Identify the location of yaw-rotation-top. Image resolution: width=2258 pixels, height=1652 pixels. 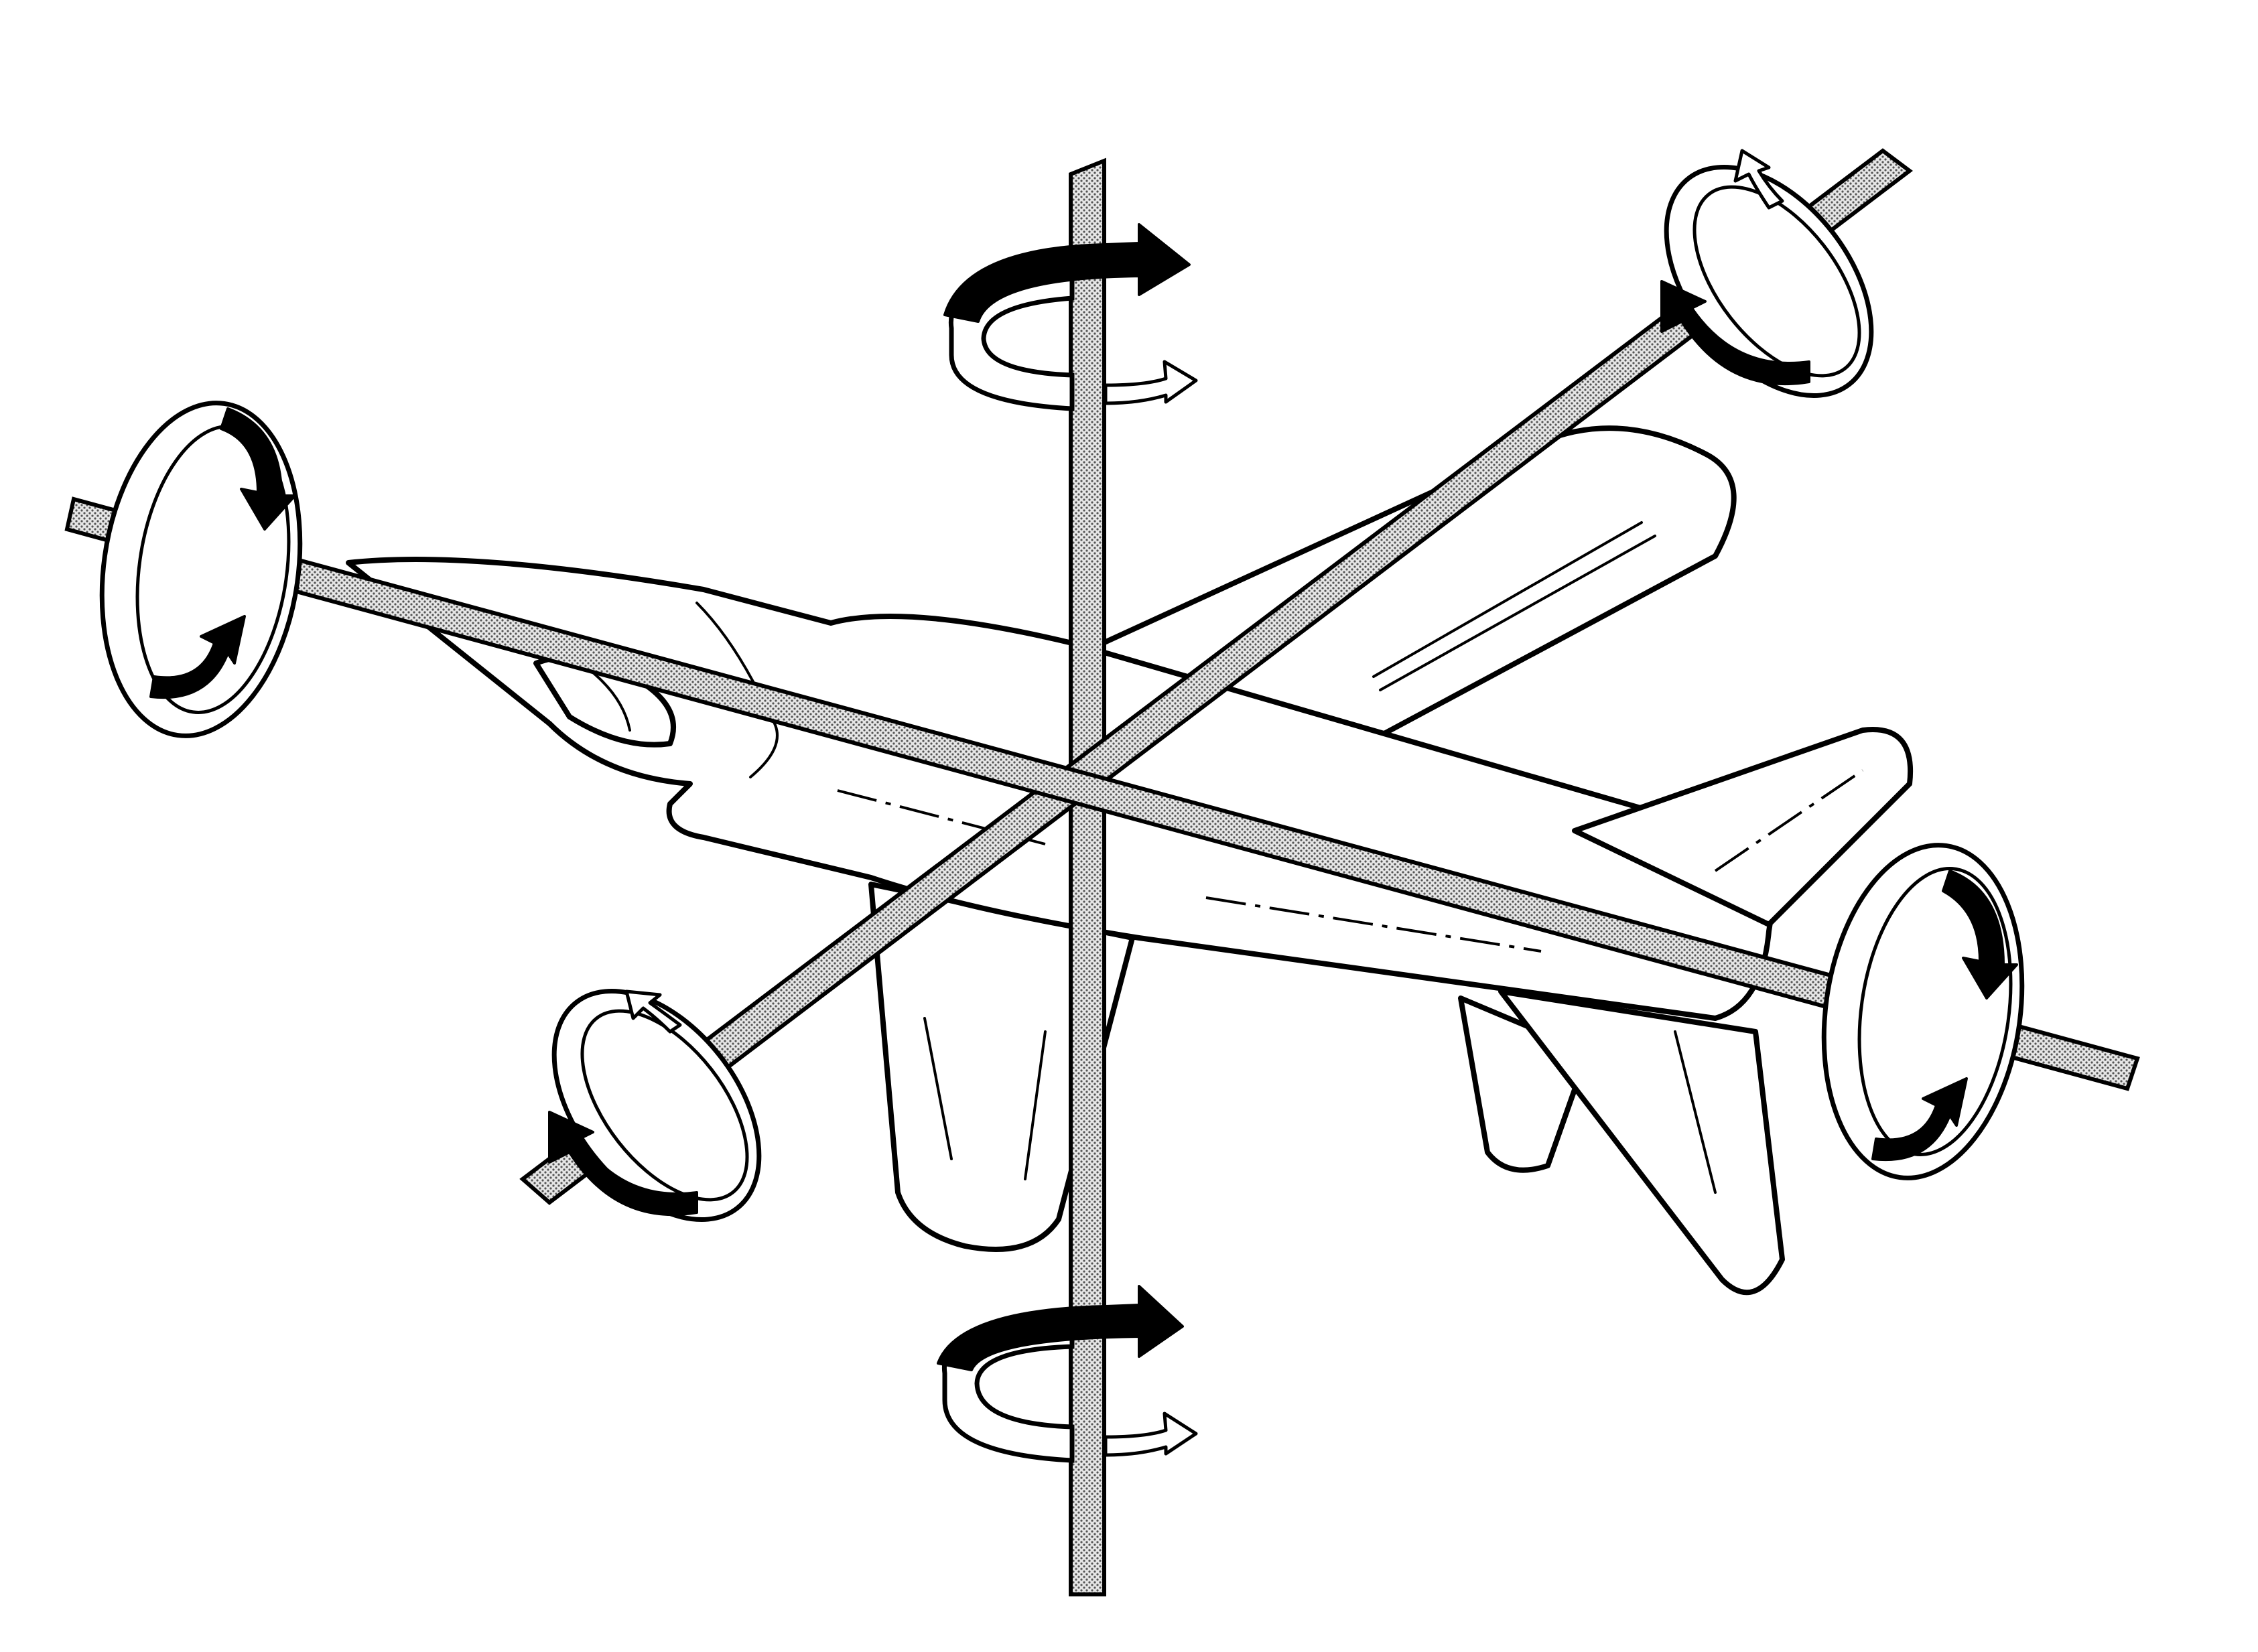
(1070, 317).